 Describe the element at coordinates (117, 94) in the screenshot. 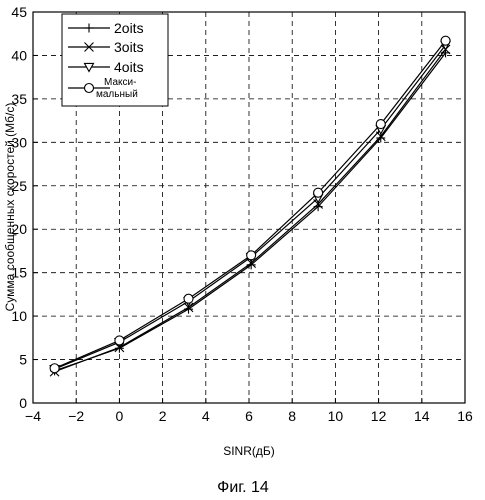

I see `legend-label: мальный` at that location.